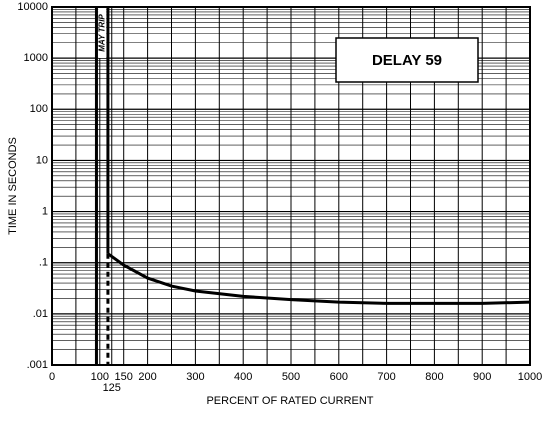  I want to click on y-axis-label: TIME IN SECONDS, so click(13, 186).